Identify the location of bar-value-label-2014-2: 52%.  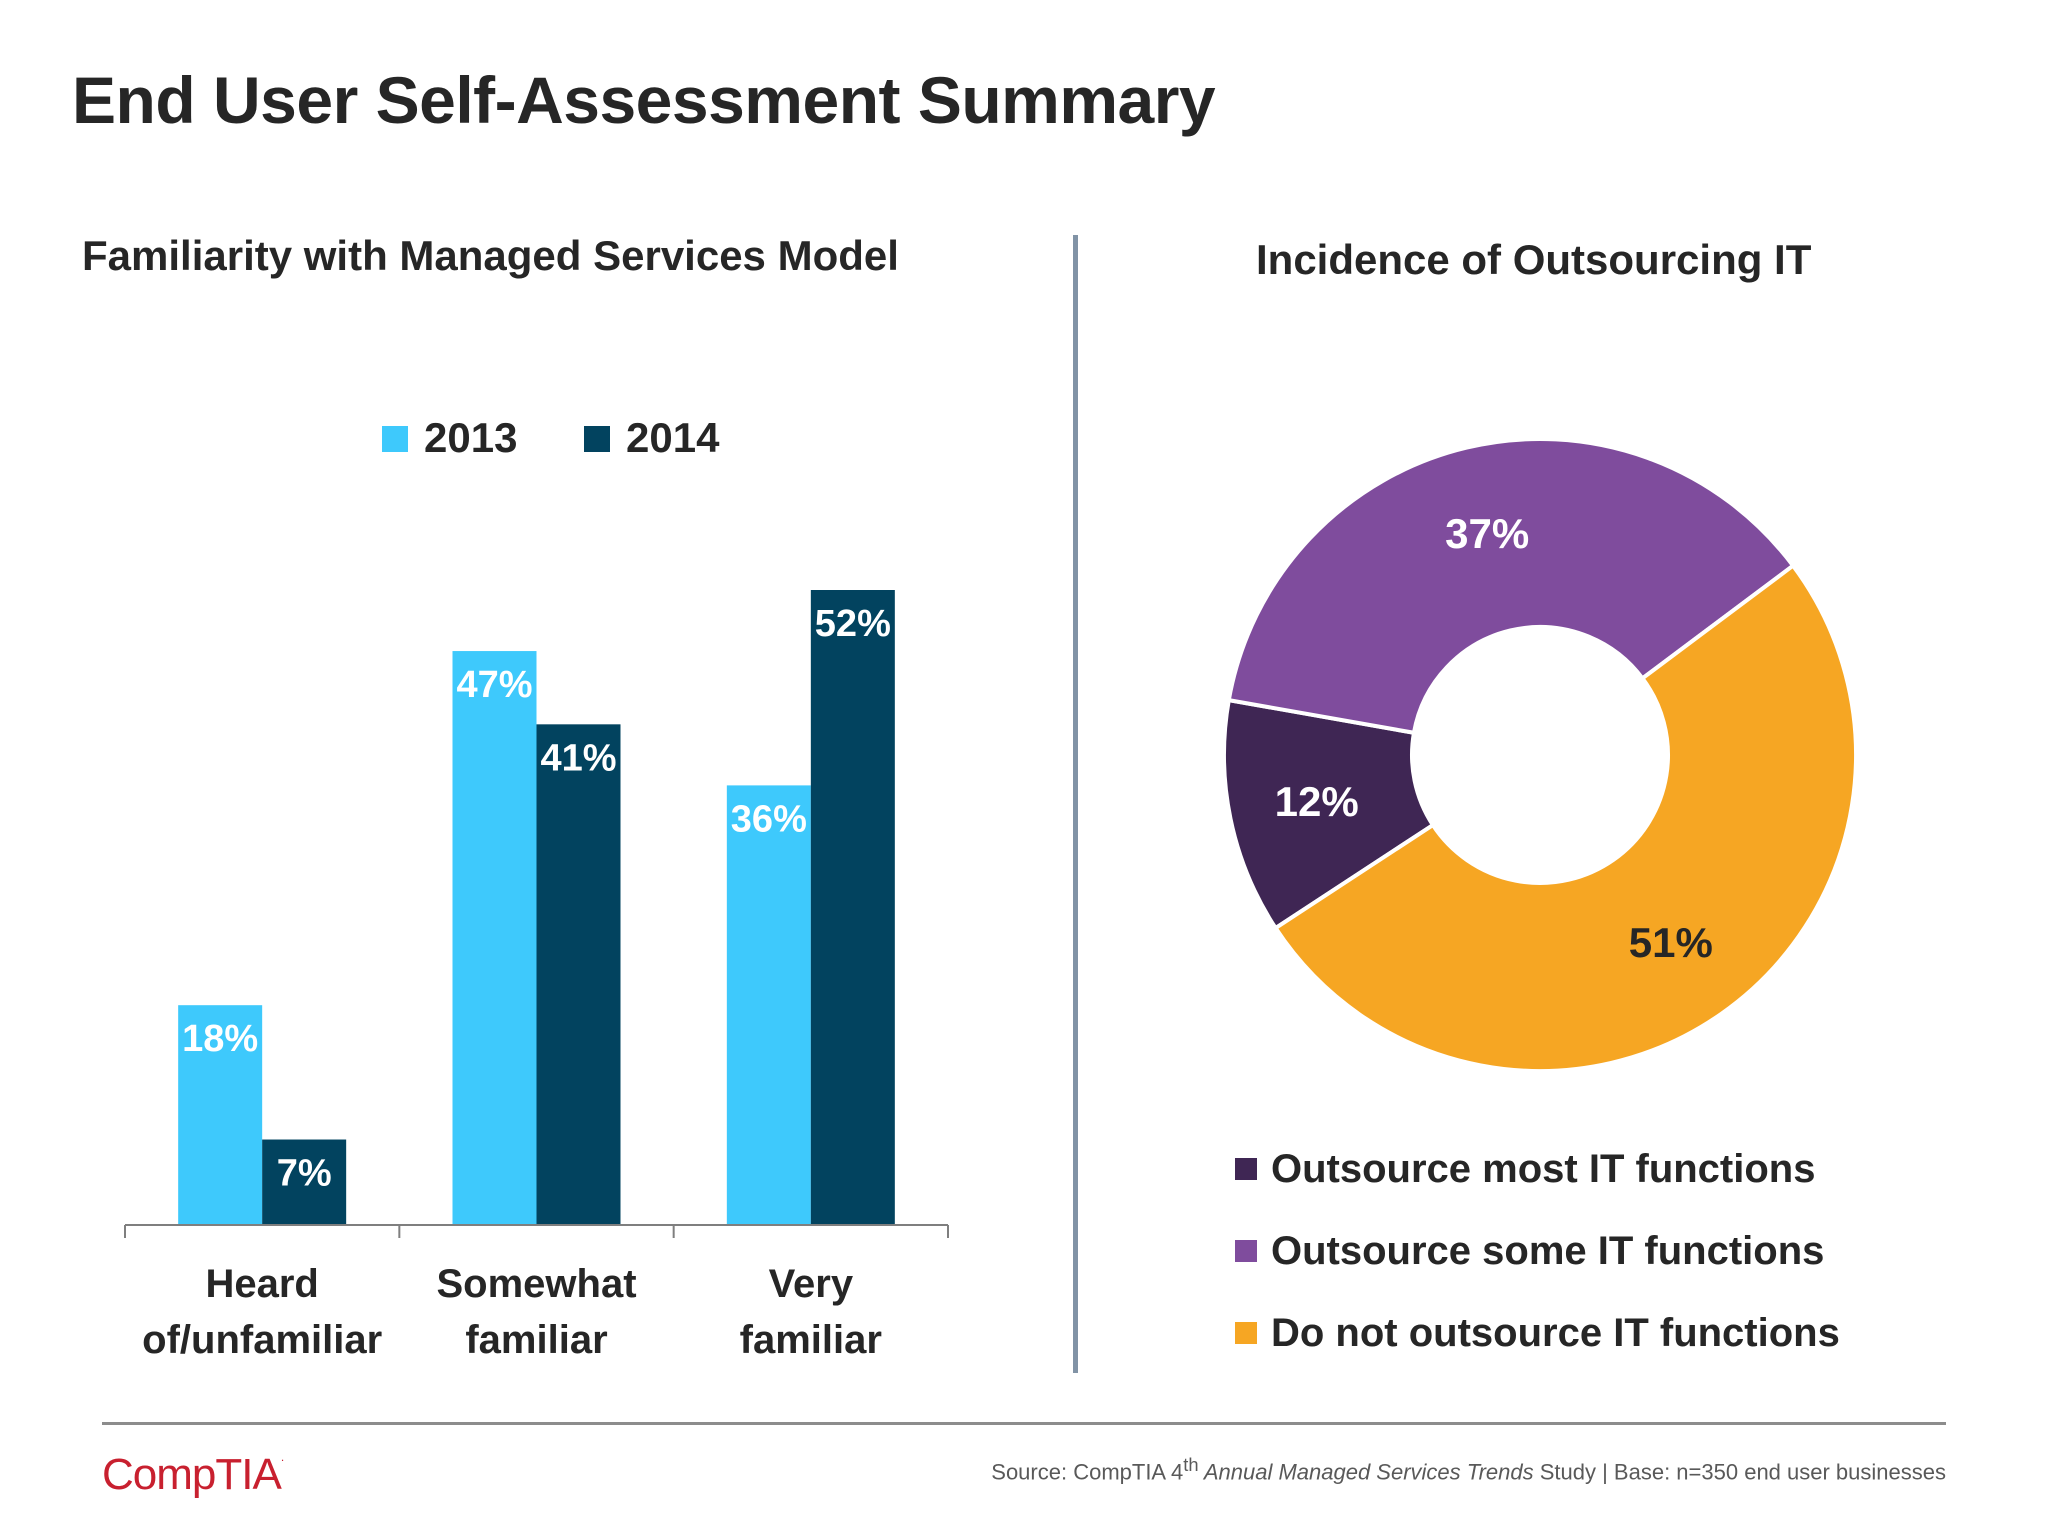
(853, 624).